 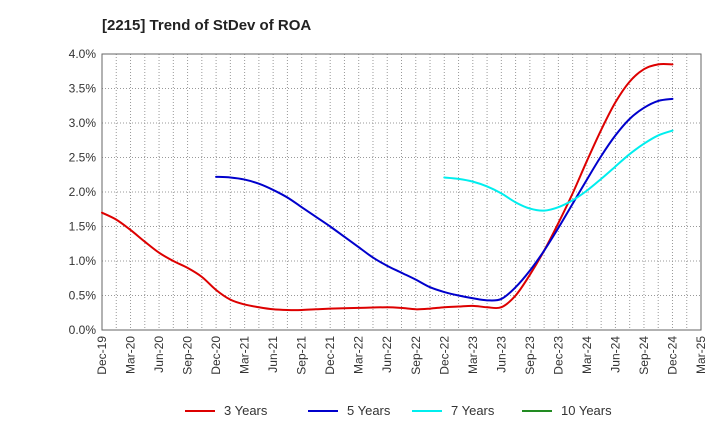 What do you see at coordinates (615, 354) in the screenshot?
I see `x-tick-label: Jun-24` at bounding box center [615, 354].